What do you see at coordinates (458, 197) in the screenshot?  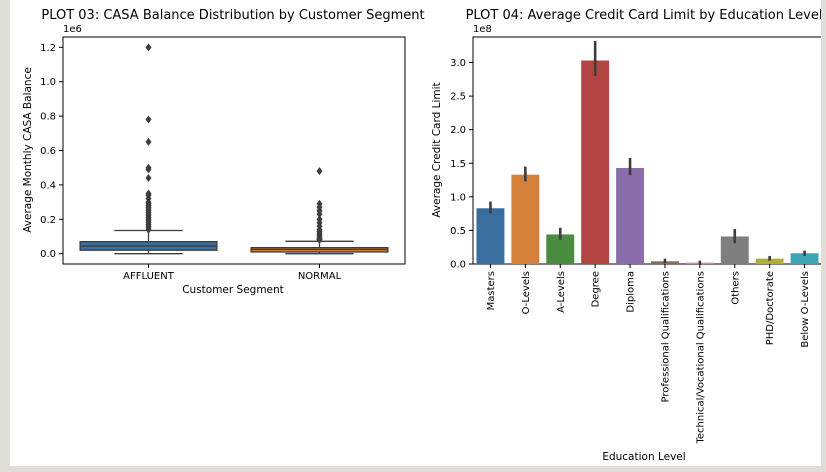 I see `plot-04-y-tick-label: 1.0` at bounding box center [458, 197].